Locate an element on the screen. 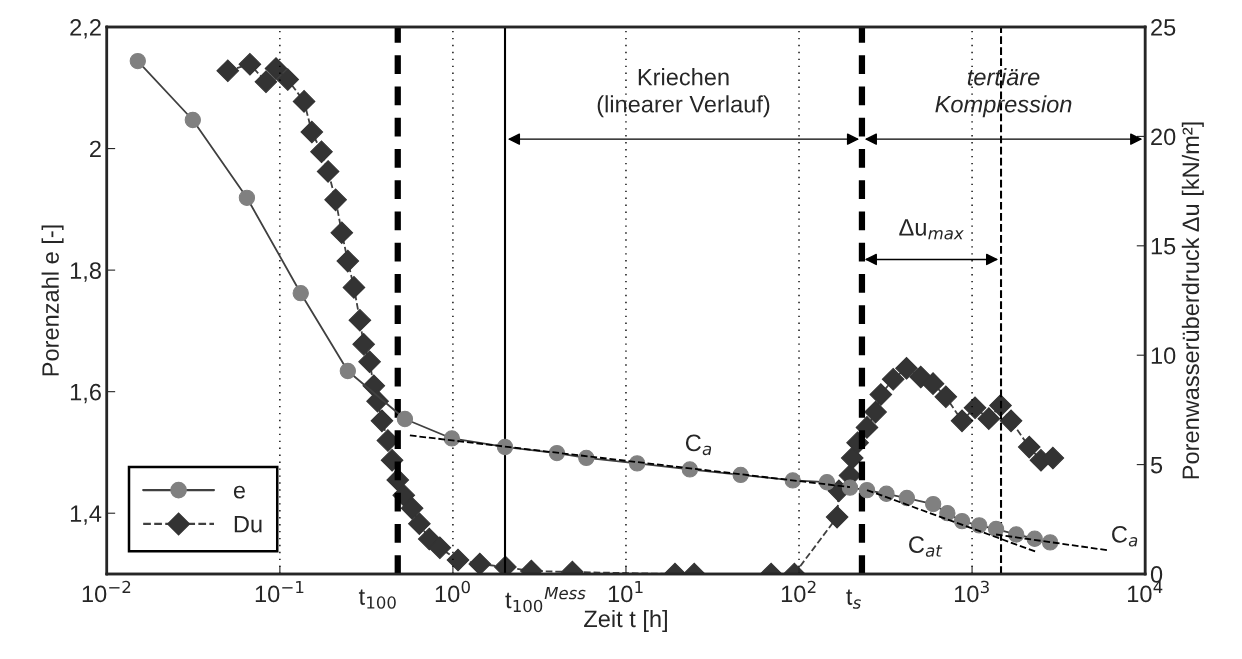 The height and width of the screenshot is (659, 1242). x-axis-title: Zeit t [h] is located at coordinates (625, 620).